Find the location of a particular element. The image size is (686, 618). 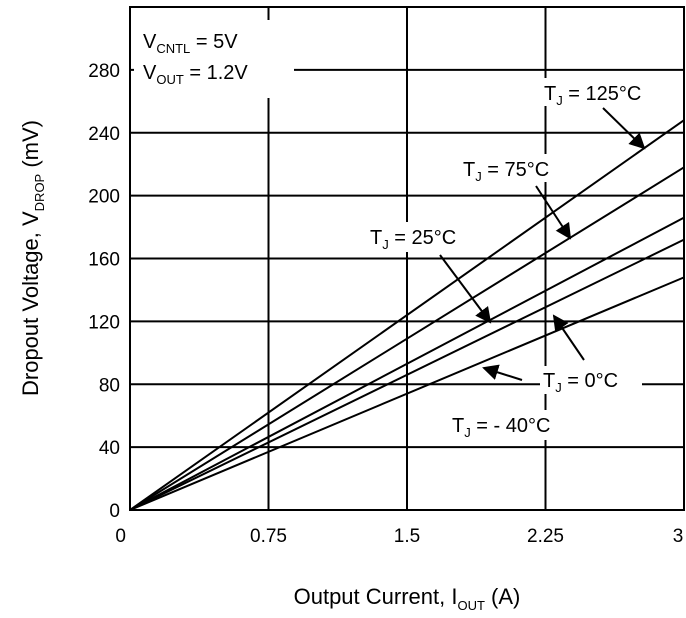

x-axis-label: Output Current, IOUT (A) is located at coordinates (407, 598).